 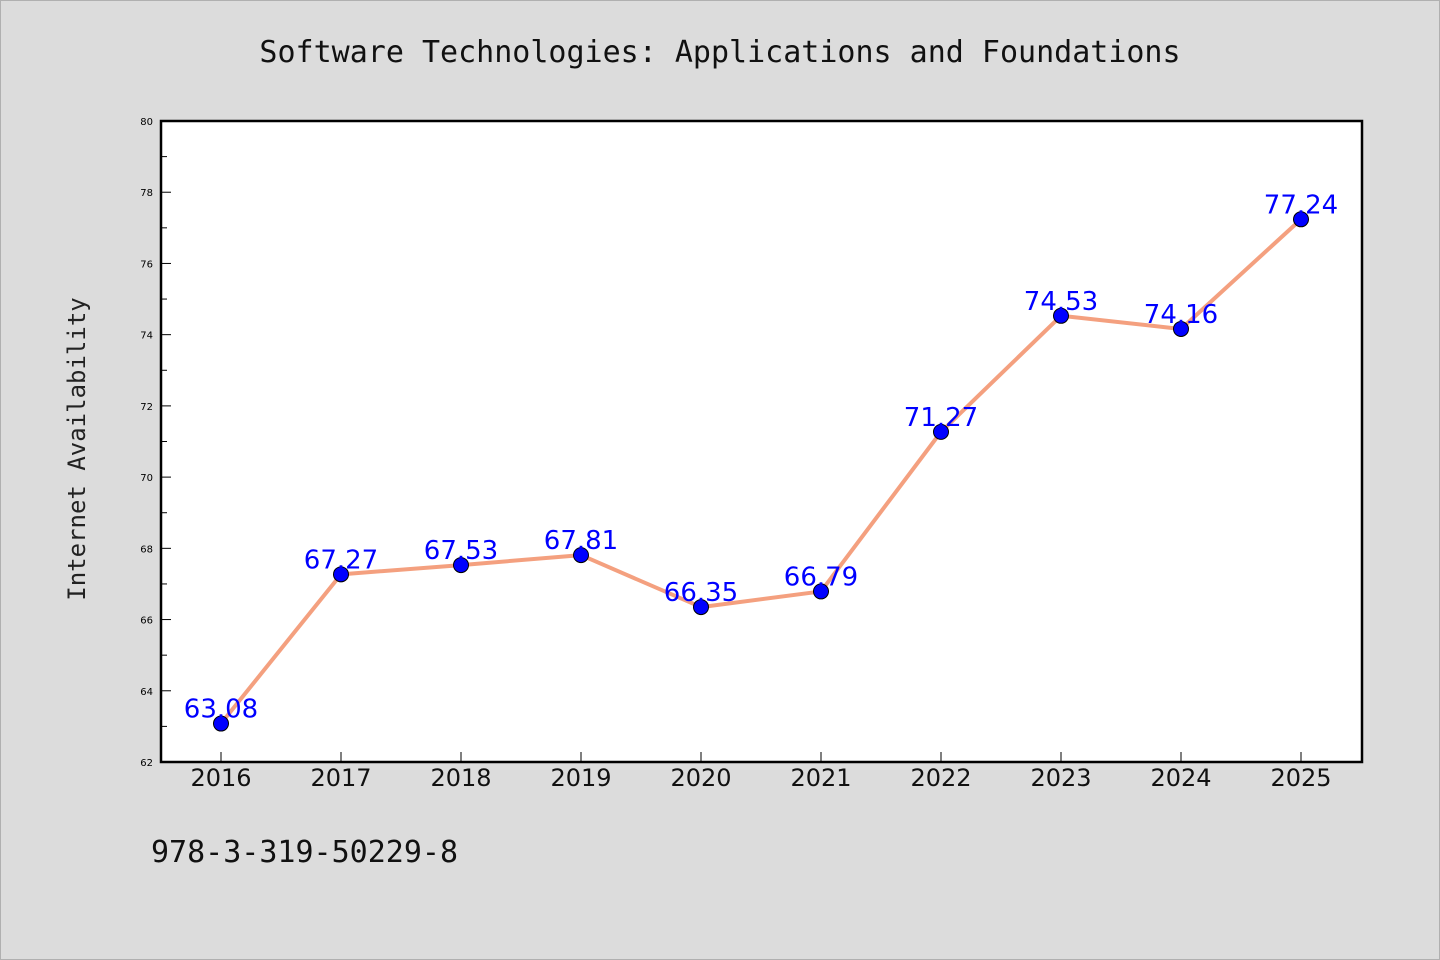 I want to click on x-tick-label: 2022, so click(x=940, y=778).